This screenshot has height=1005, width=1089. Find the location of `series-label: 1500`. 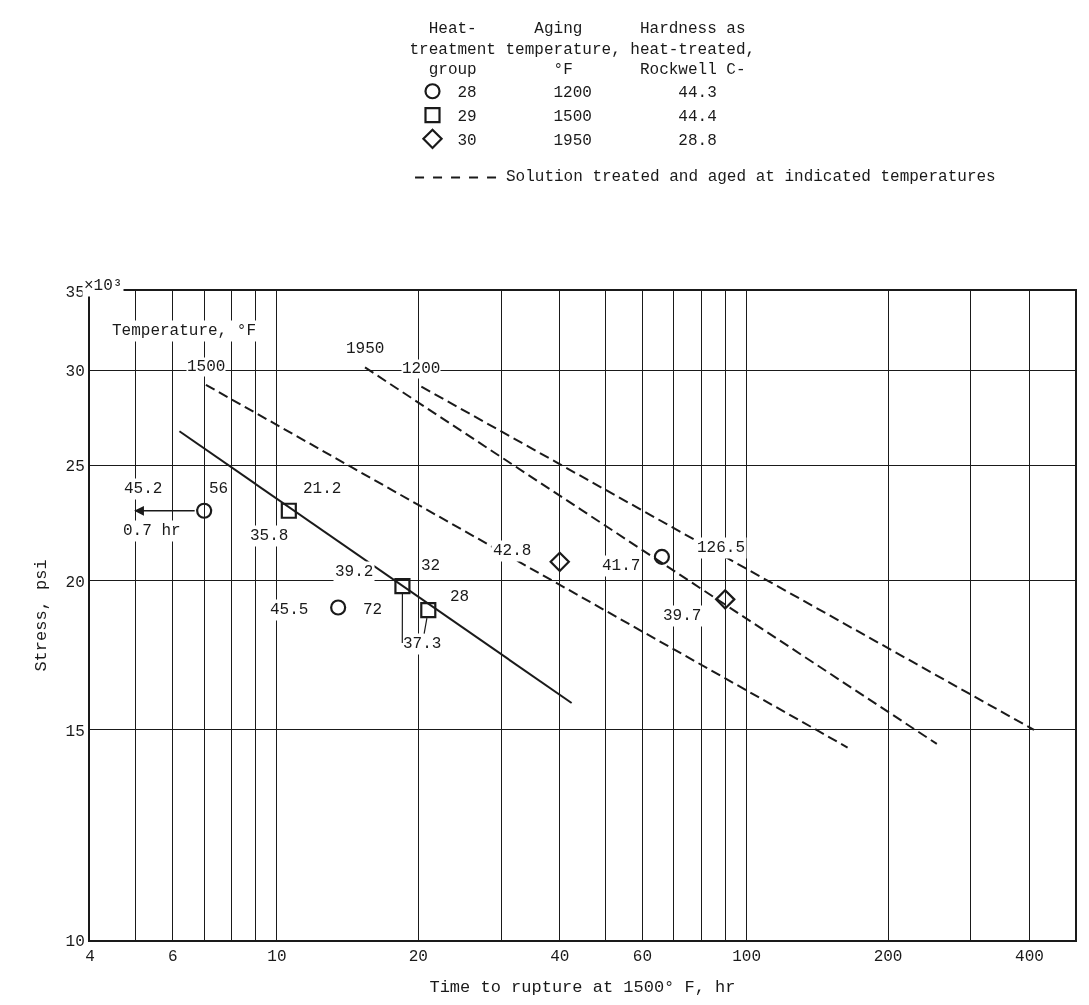

series-label: 1500 is located at coordinates (206, 367).